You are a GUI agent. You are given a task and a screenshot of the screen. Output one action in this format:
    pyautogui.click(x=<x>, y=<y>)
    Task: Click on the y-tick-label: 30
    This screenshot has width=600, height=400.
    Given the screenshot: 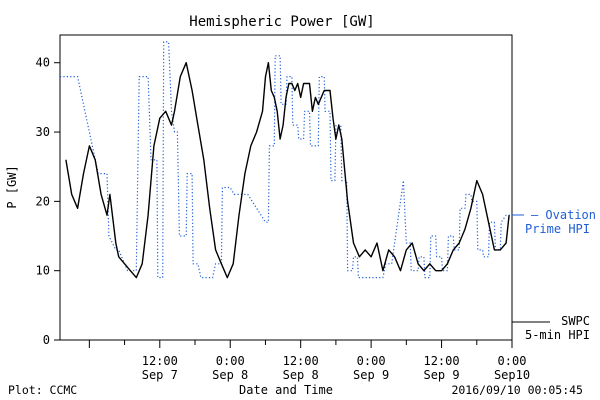 What is the action you would take?
    pyautogui.click(x=43, y=132)
    